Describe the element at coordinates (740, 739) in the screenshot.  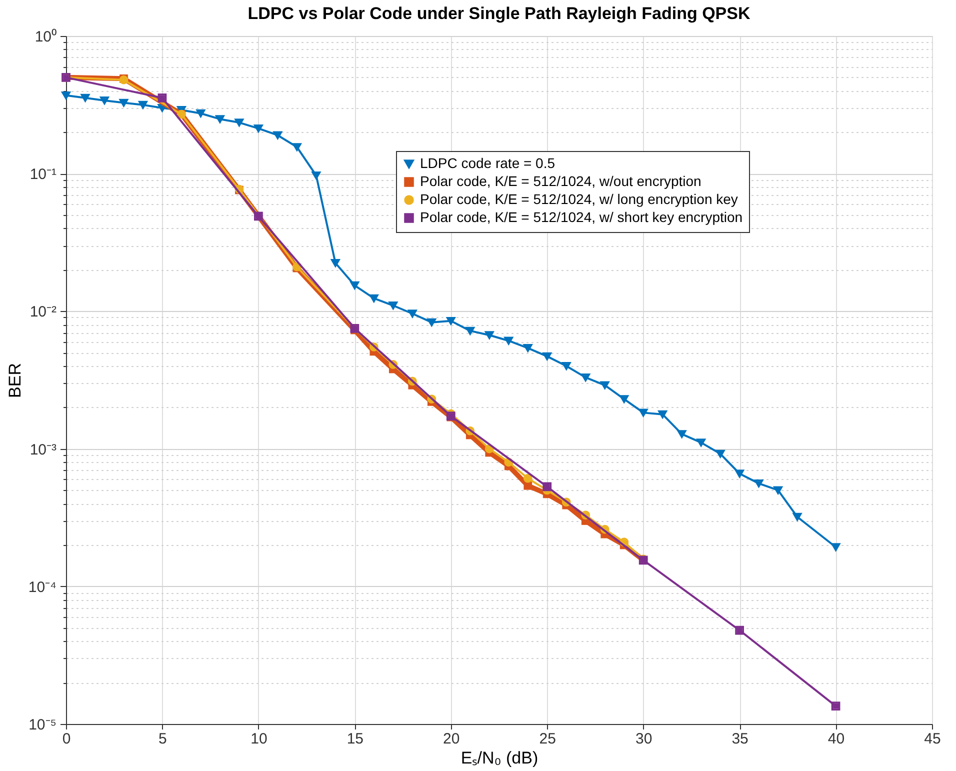
I see `x-tick-label: 35` at that location.